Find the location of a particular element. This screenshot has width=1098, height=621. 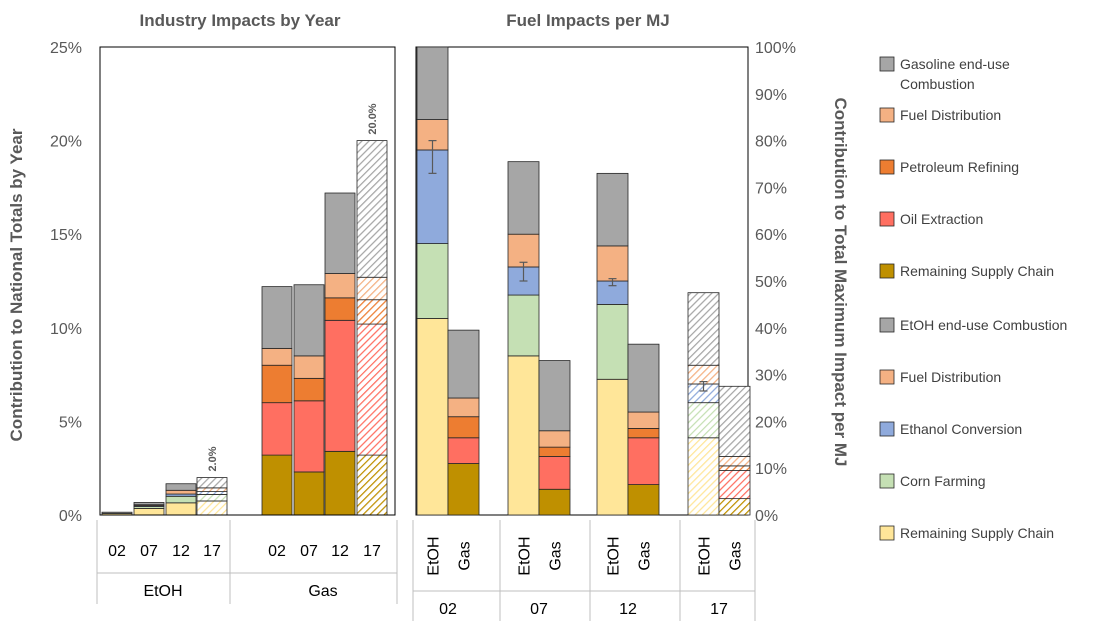

bar-total-label: 2.0% is located at coordinates (213, 458).